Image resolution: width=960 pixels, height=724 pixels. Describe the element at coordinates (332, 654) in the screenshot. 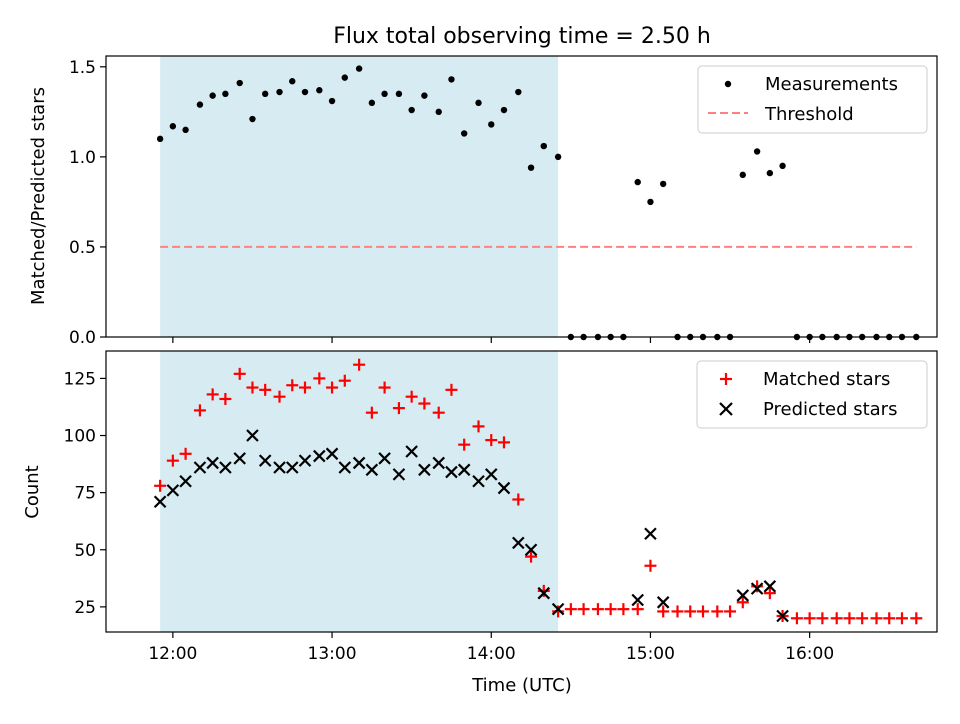

I see `x-tick-label: 13:00` at that location.